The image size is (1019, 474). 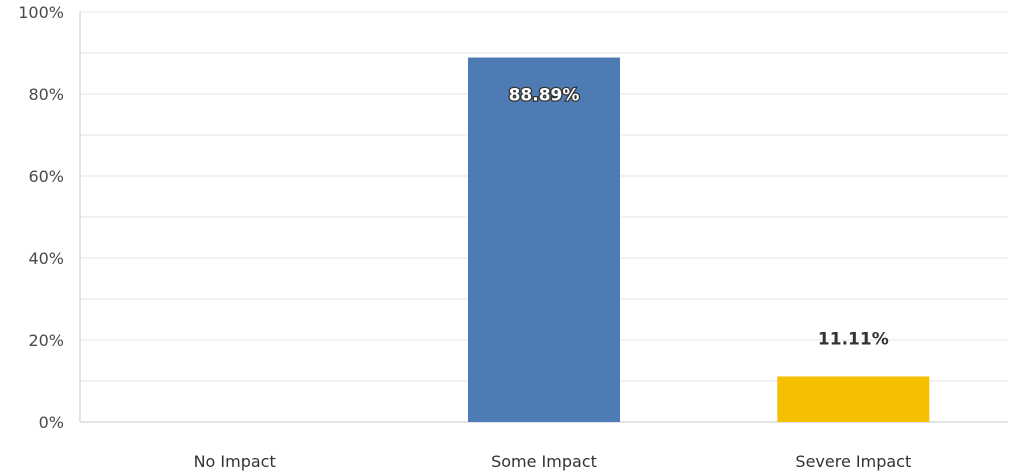 What do you see at coordinates (544, 96) in the screenshot?
I see `data-label: 88.89%` at bounding box center [544, 96].